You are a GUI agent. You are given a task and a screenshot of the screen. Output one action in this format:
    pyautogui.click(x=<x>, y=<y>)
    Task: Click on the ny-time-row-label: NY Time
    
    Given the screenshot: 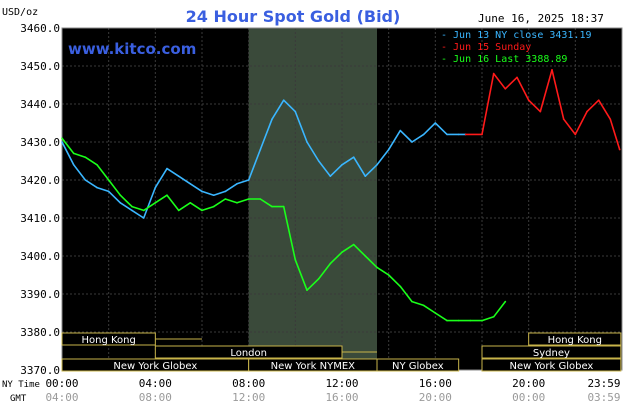 What is the action you would take?
    pyautogui.click(x=21, y=385)
    